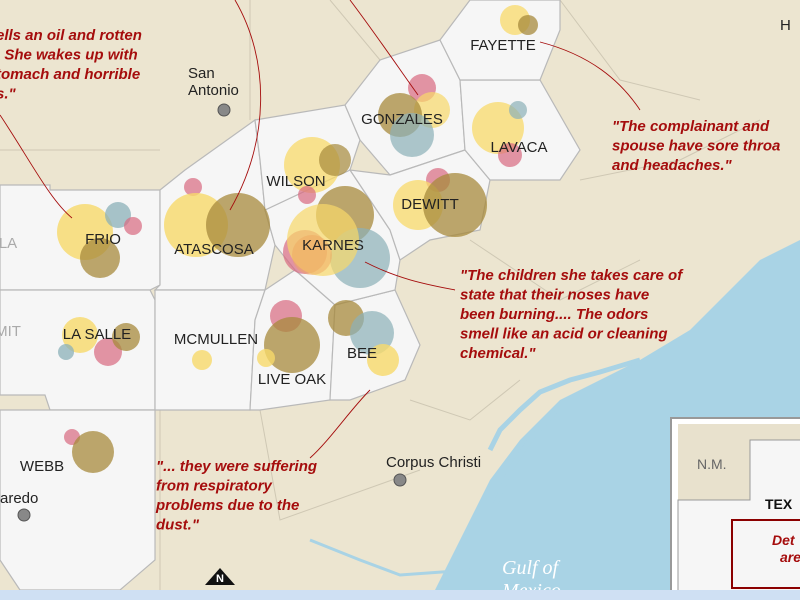  I want to click on bottom-bar, so click(400, 595).